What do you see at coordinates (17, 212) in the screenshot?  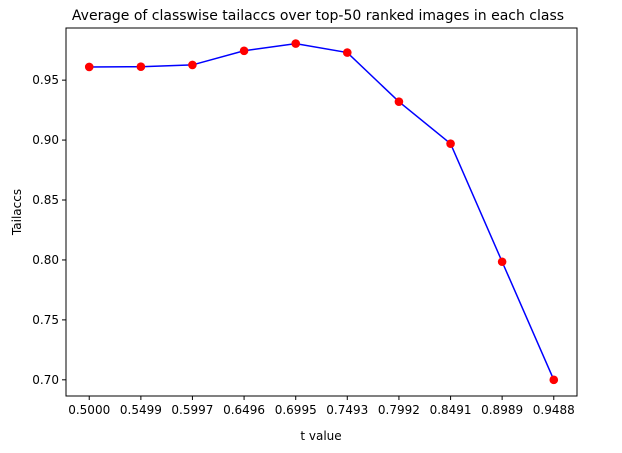 I see `y-axis-label: Tailaccs` at bounding box center [17, 212].